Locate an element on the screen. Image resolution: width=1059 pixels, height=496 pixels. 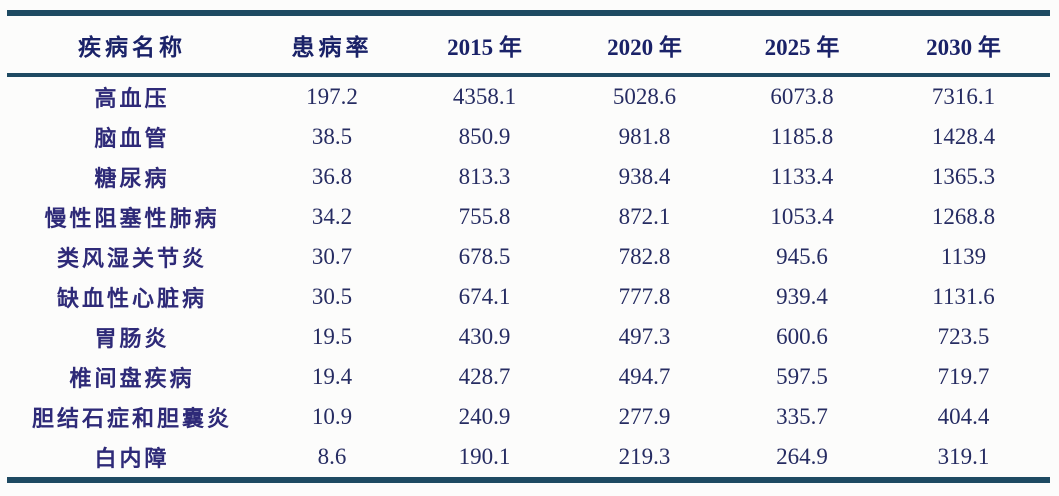
year-2030-cell: 1268.8 is located at coordinates (963, 216).